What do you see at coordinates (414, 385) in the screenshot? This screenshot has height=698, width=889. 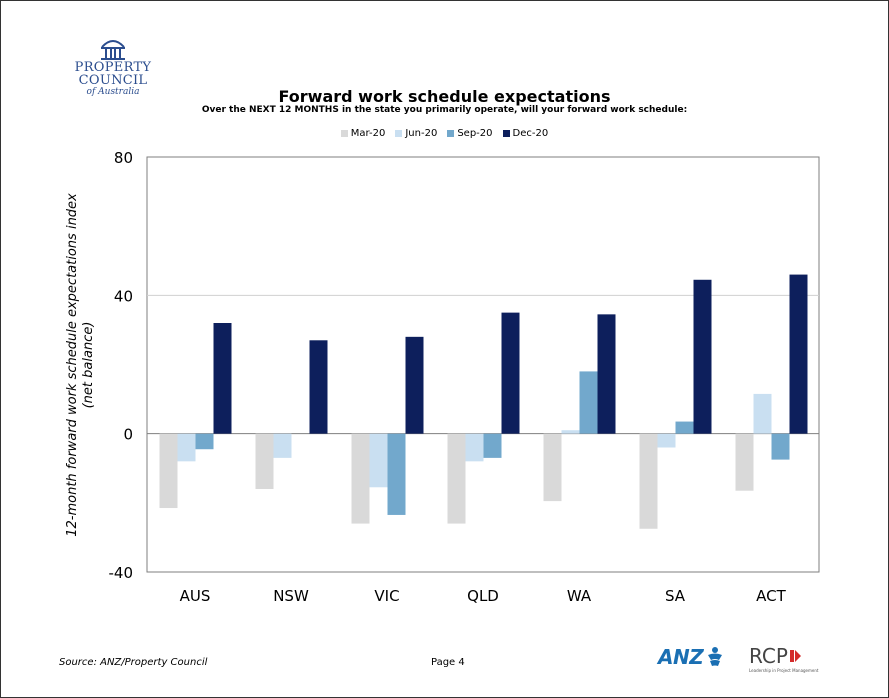 I see `bar-dec-20-vic` at bounding box center [414, 385].